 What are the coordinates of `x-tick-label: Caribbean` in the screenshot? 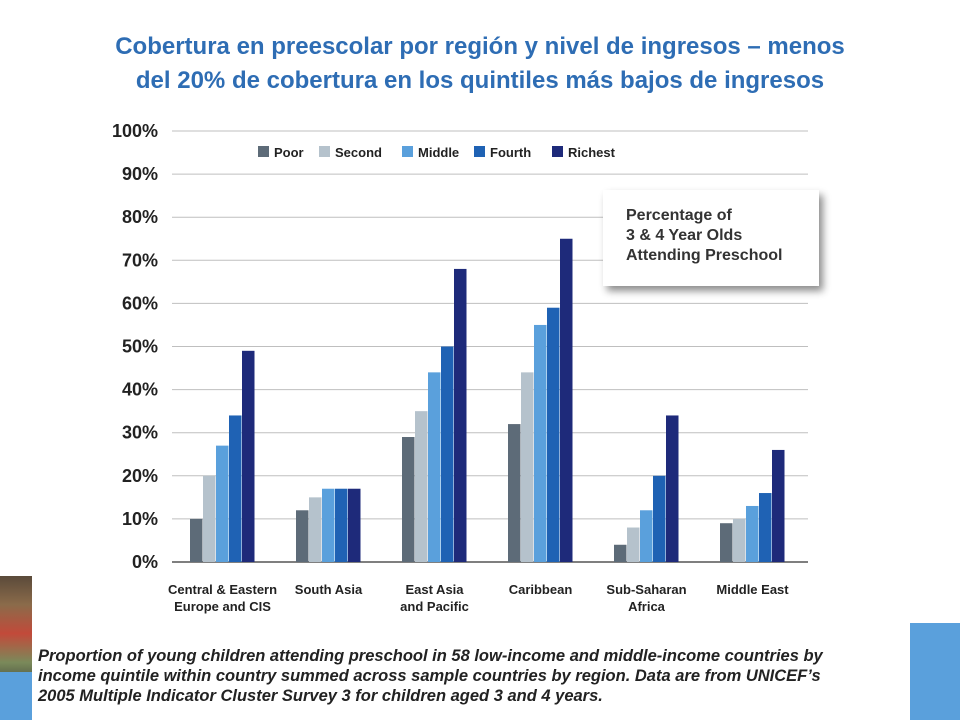 It's located at (541, 589).